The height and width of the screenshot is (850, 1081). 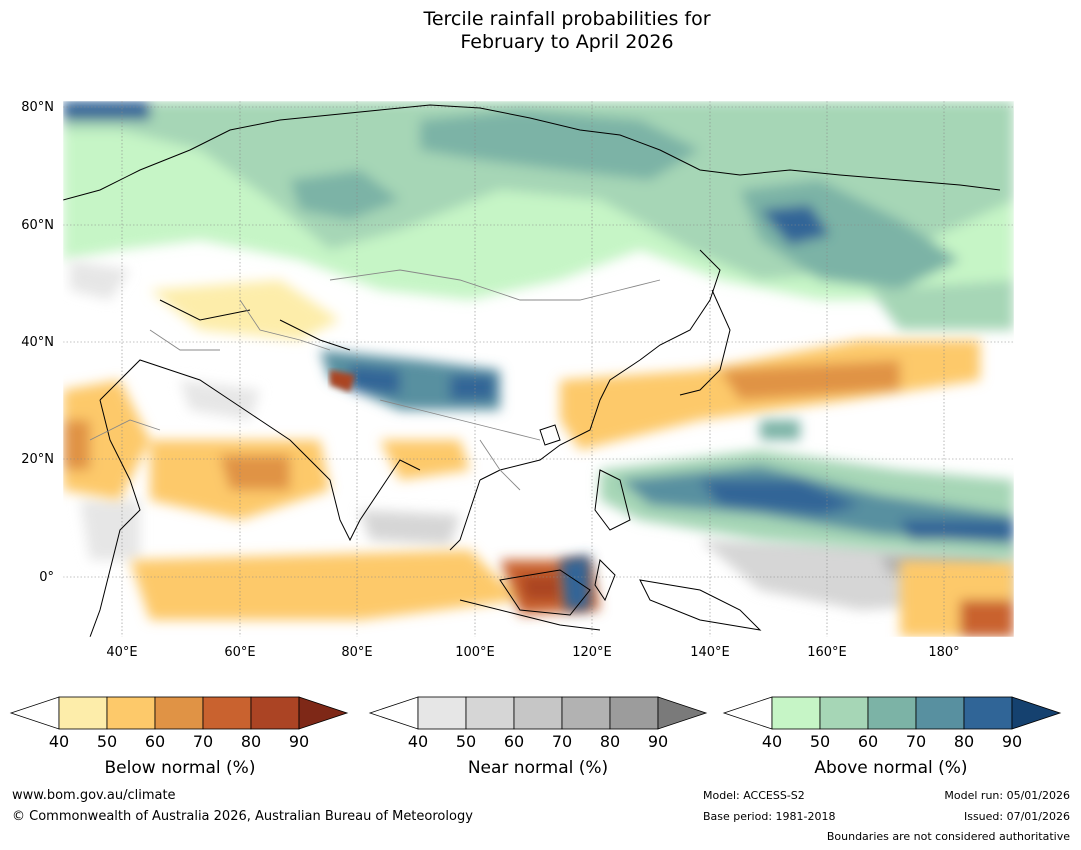 I want to click on legend-below-tick-70: 70, so click(x=203, y=741).